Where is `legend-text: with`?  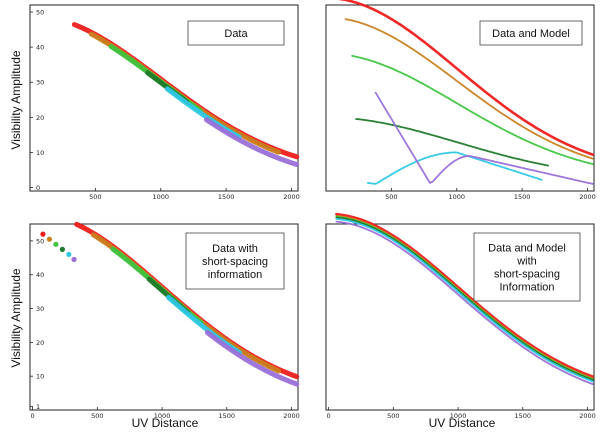 legend-text: with is located at coordinates (526, 262).